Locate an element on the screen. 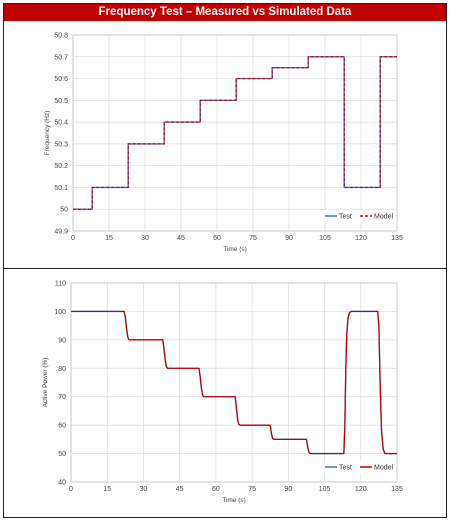 The image size is (450, 521). freq-x-tick-label: 45 is located at coordinates (181, 238).